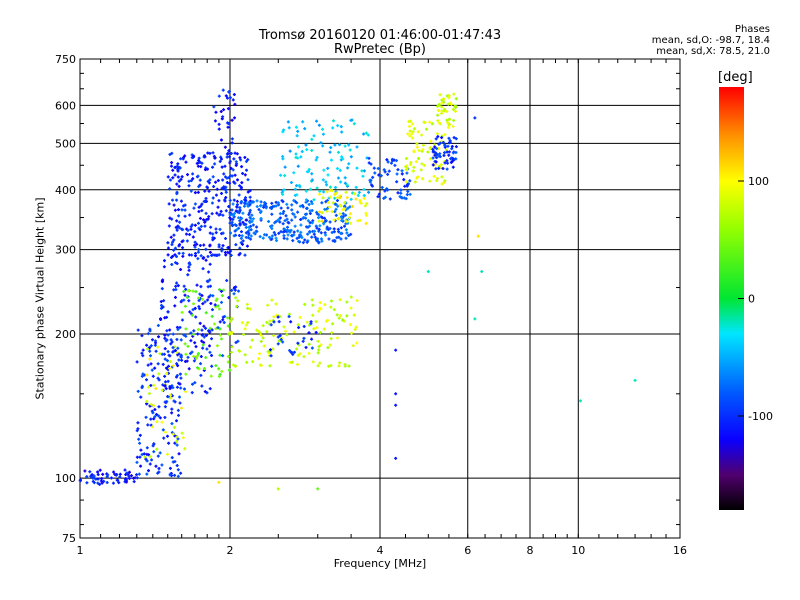 The width and height of the screenshot is (800, 600). Describe the element at coordinates (380, 35) in the screenshot. I see `chart-title: Tromsø 20160120 01:46:00-01:47:43` at that location.